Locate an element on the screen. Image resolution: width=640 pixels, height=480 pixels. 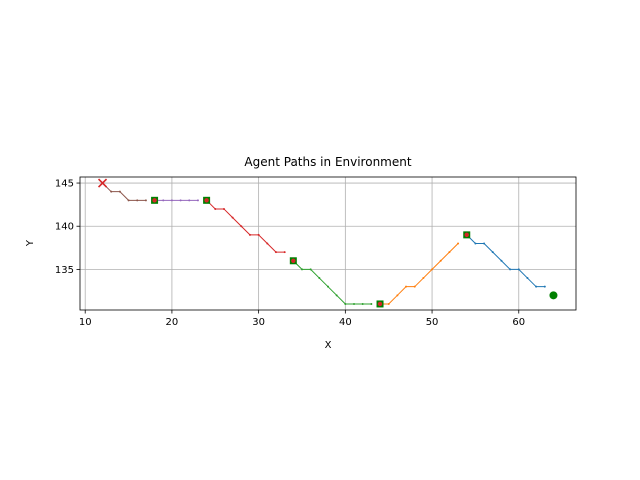
x-tick-label: 40 is located at coordinates (345, 322).